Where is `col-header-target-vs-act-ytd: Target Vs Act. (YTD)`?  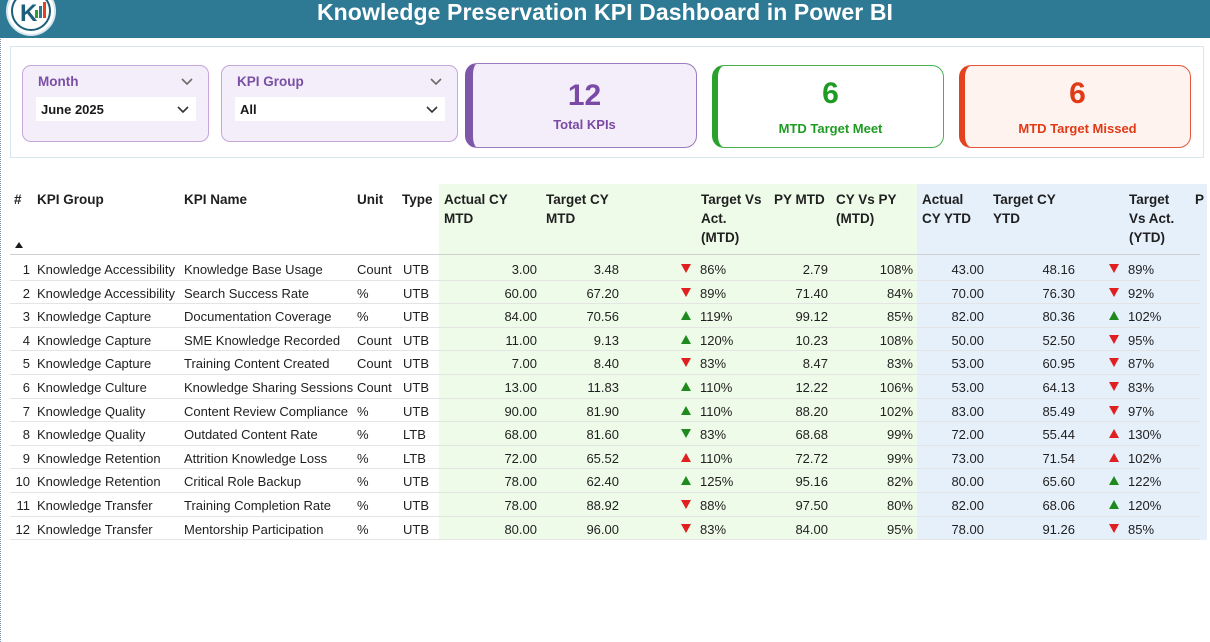 col-header-target-vs-act-ytd: Target Vs Act. (YTD) is located at coordinates (1152, 218).